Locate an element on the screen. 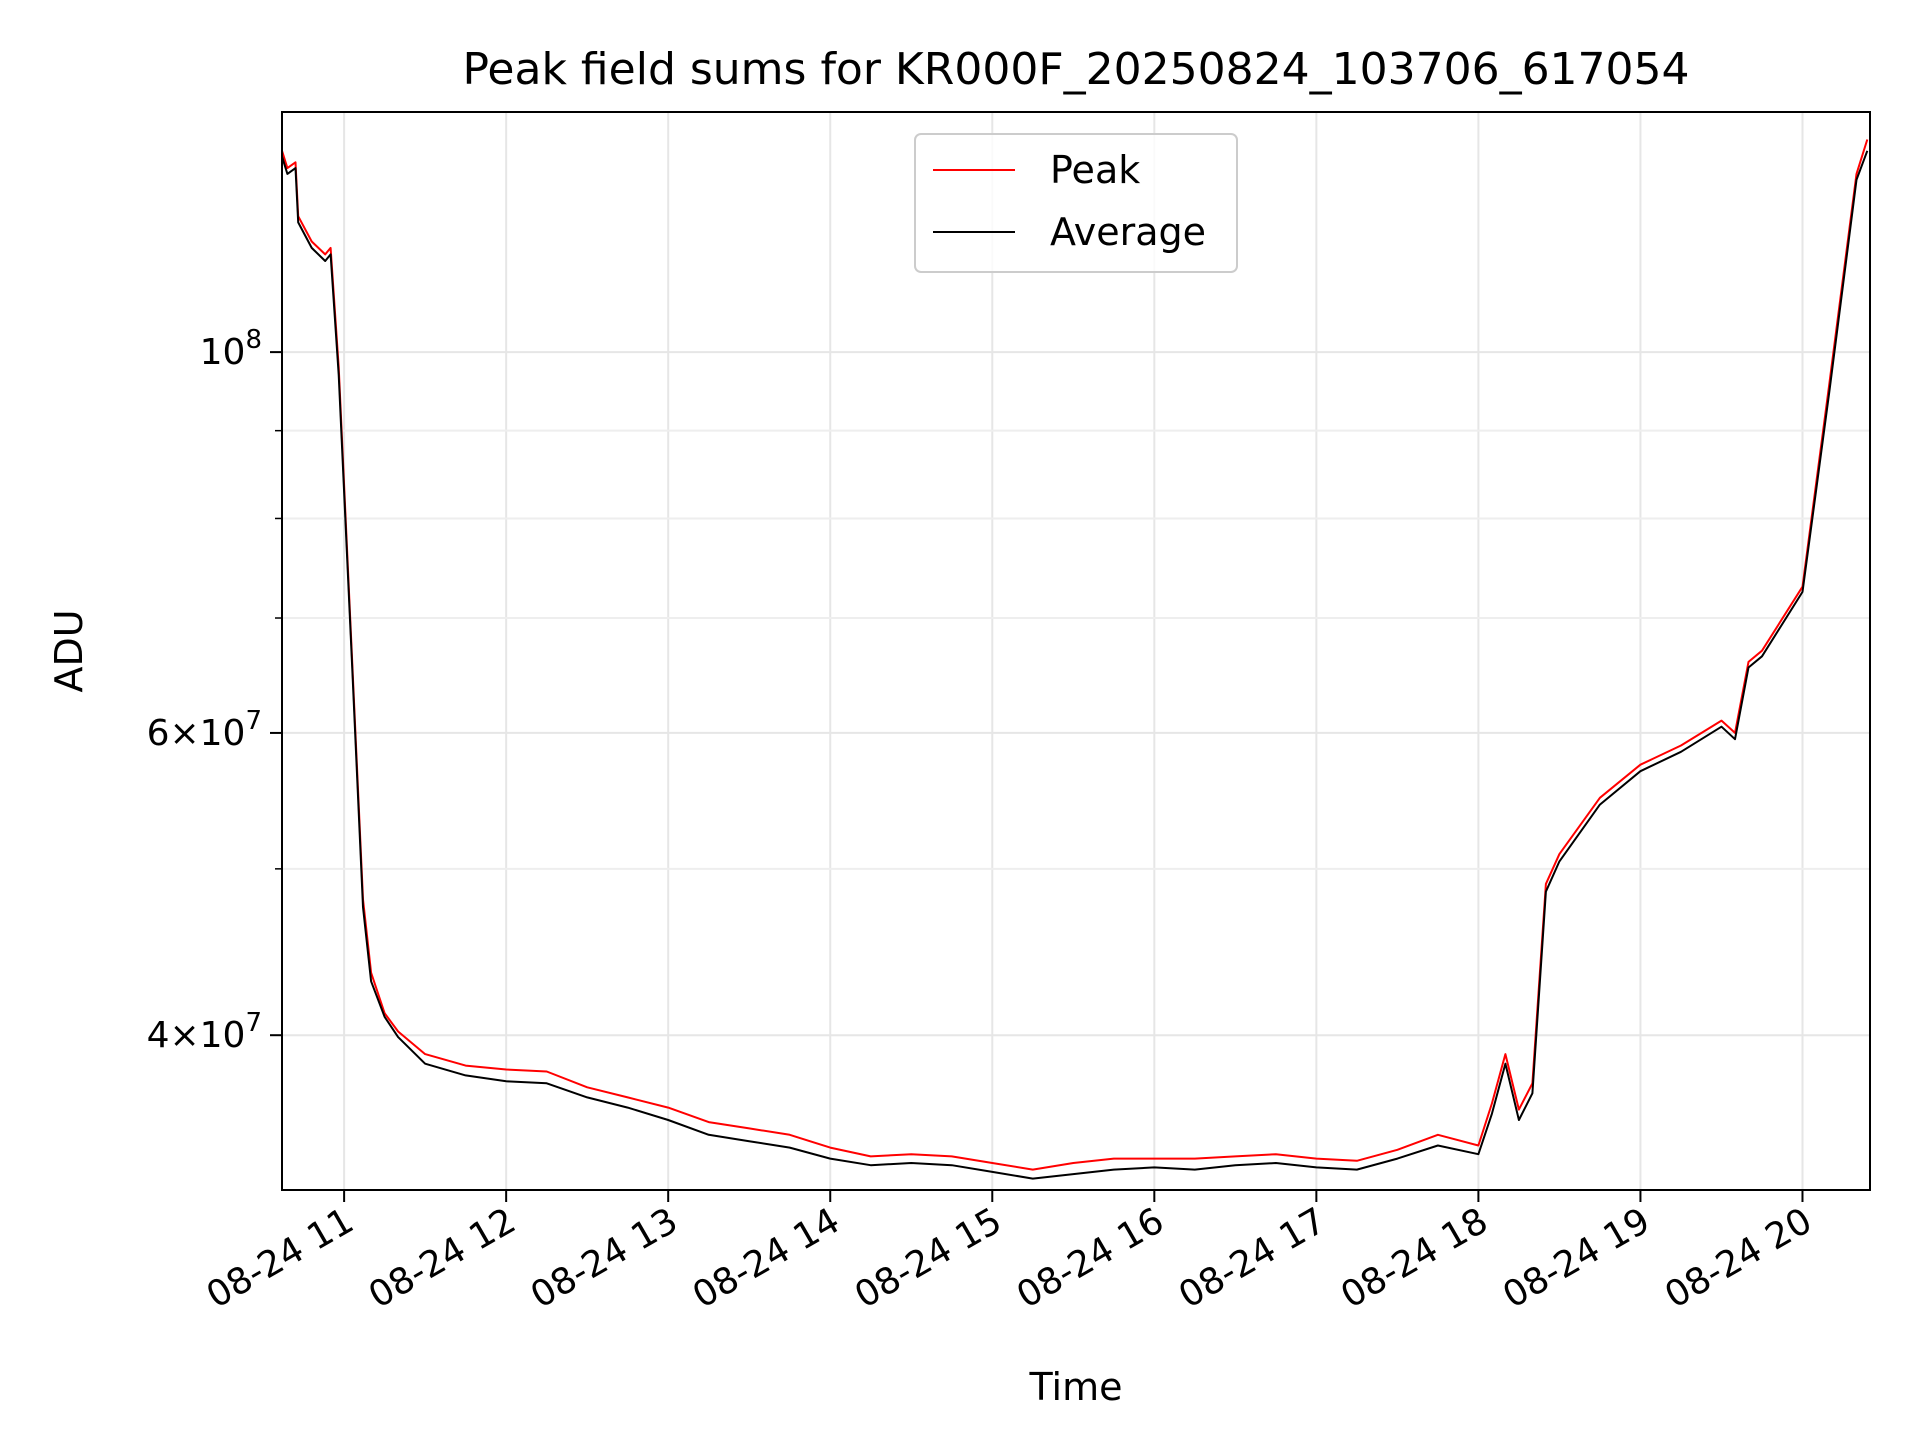 This screenshot has height=1440, width=1920. y-tick-label: 4×10⁷ is located at coordinates (204, 1032).